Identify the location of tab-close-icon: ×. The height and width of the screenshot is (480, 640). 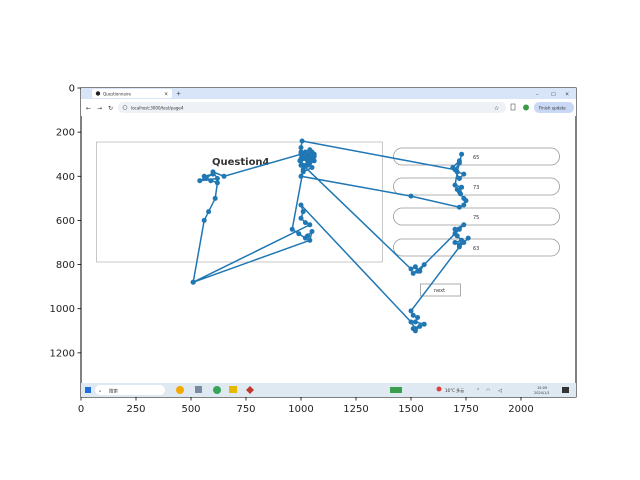
(166, 95).